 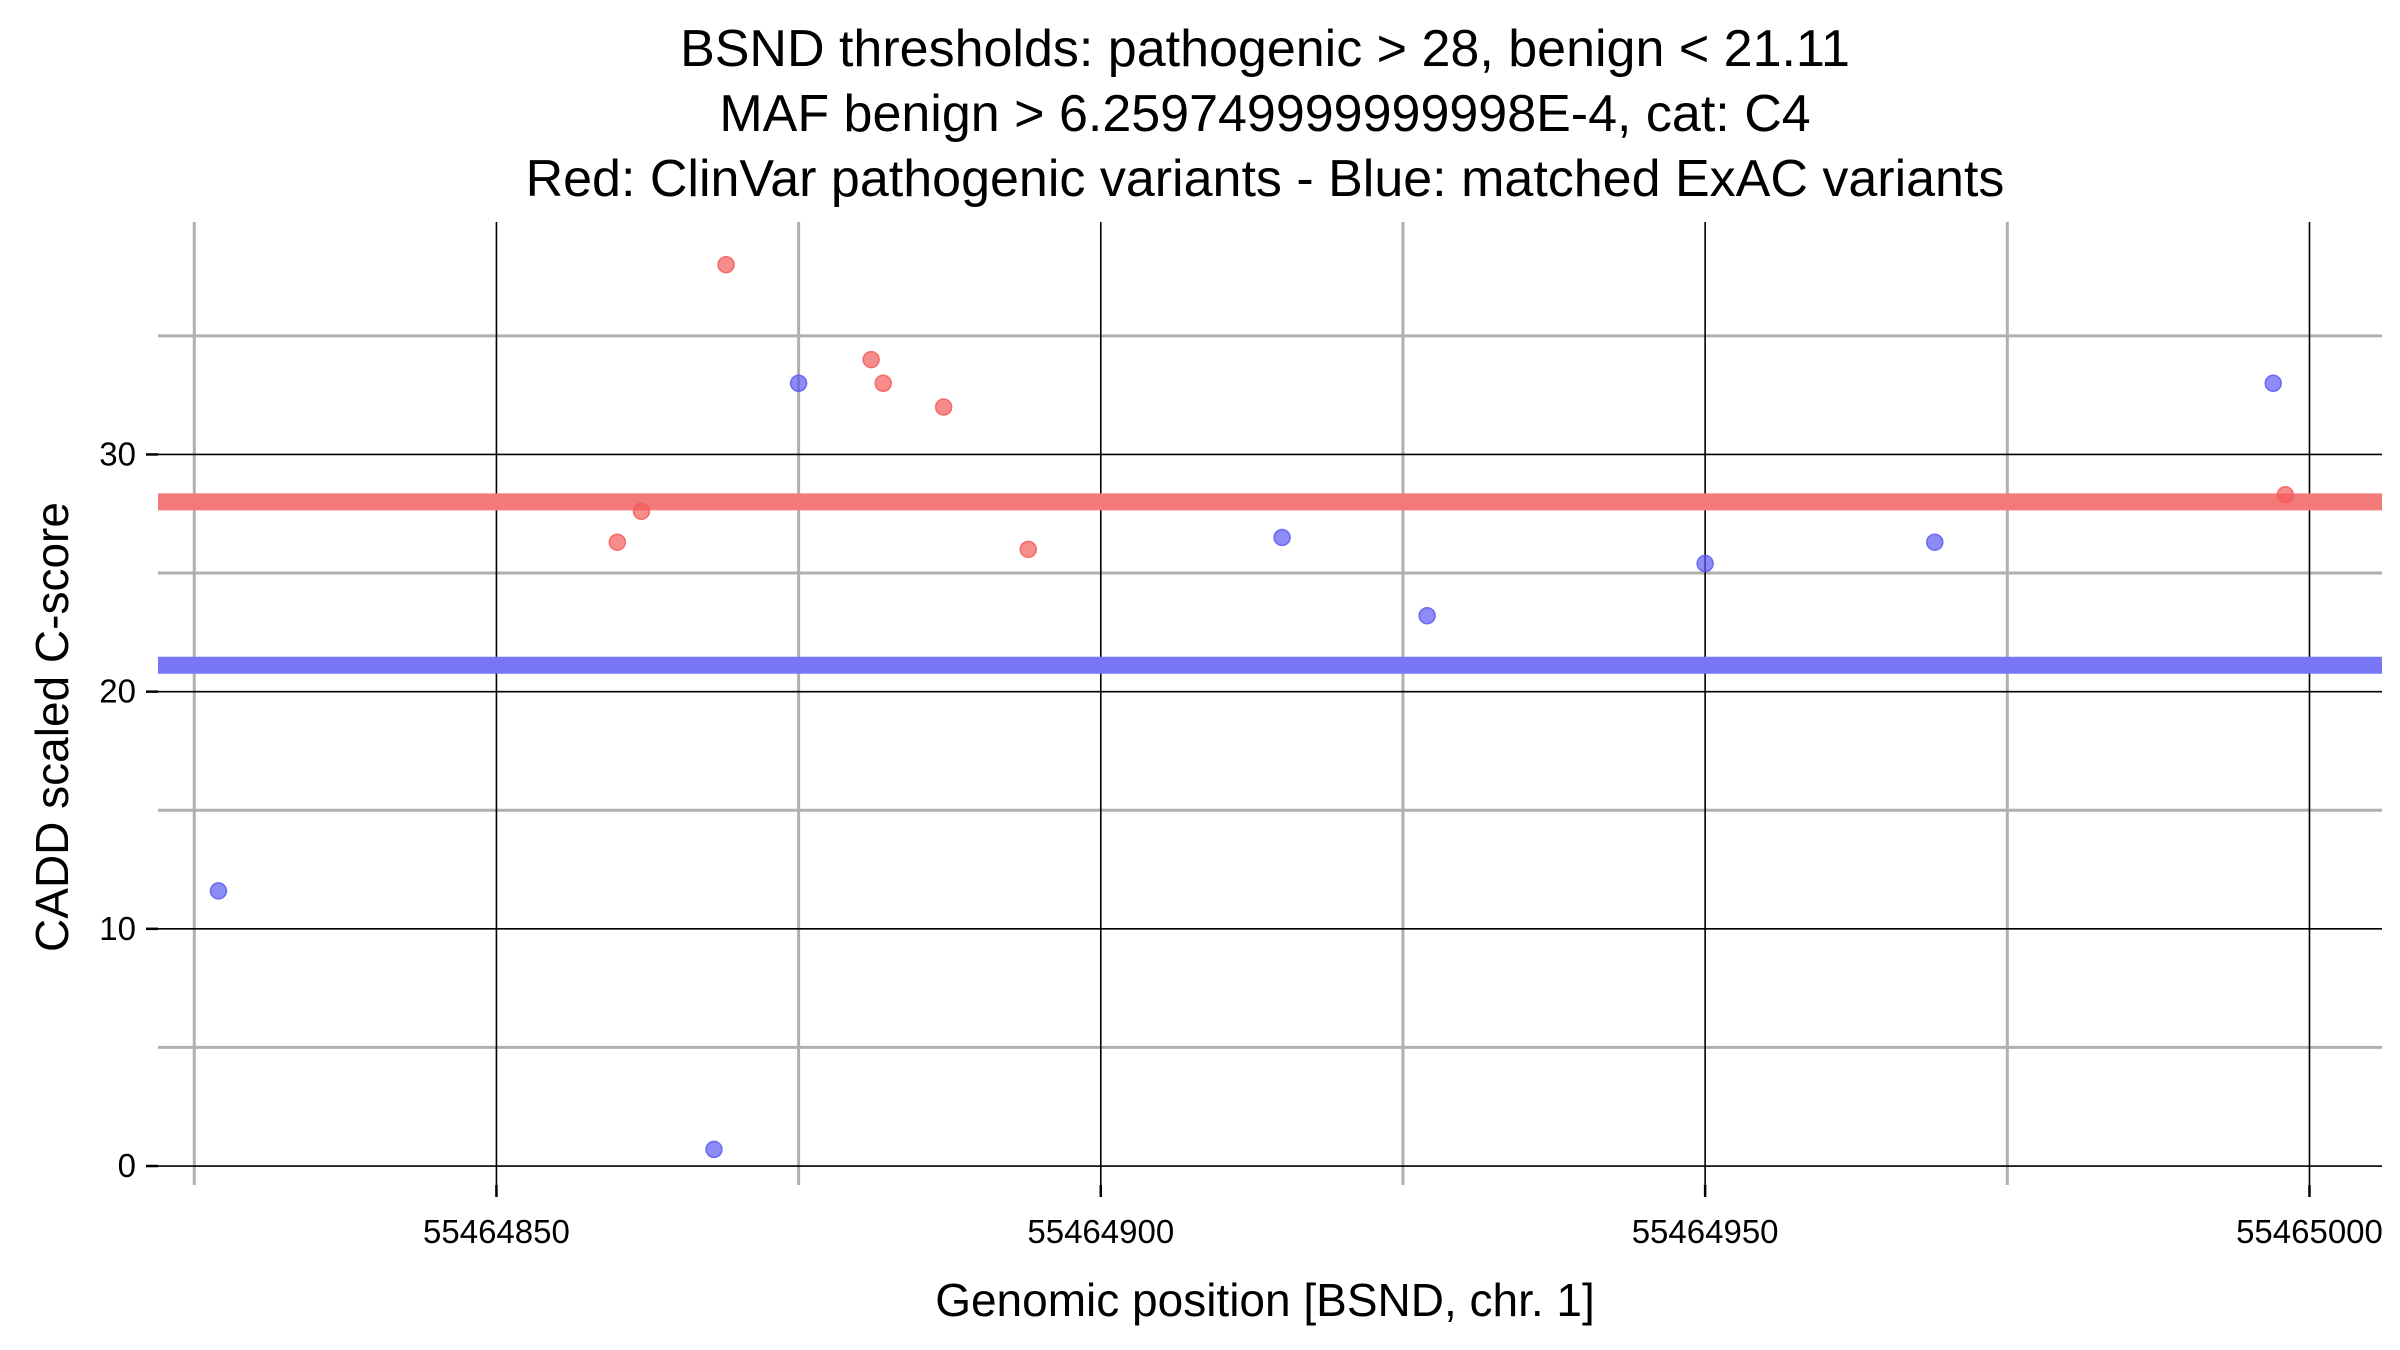 I want to click on y-tick-label: 20, so click(x=117, y=691).